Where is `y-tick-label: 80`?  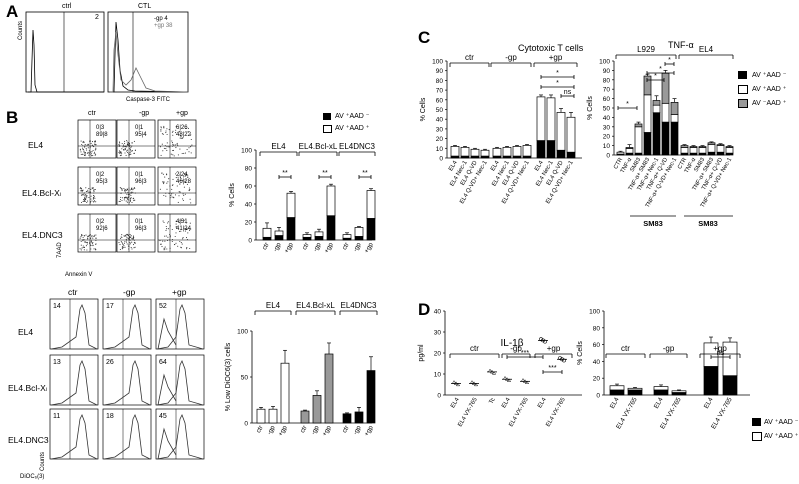 y-tick-label: 80 is located at coordinates (440, 81).